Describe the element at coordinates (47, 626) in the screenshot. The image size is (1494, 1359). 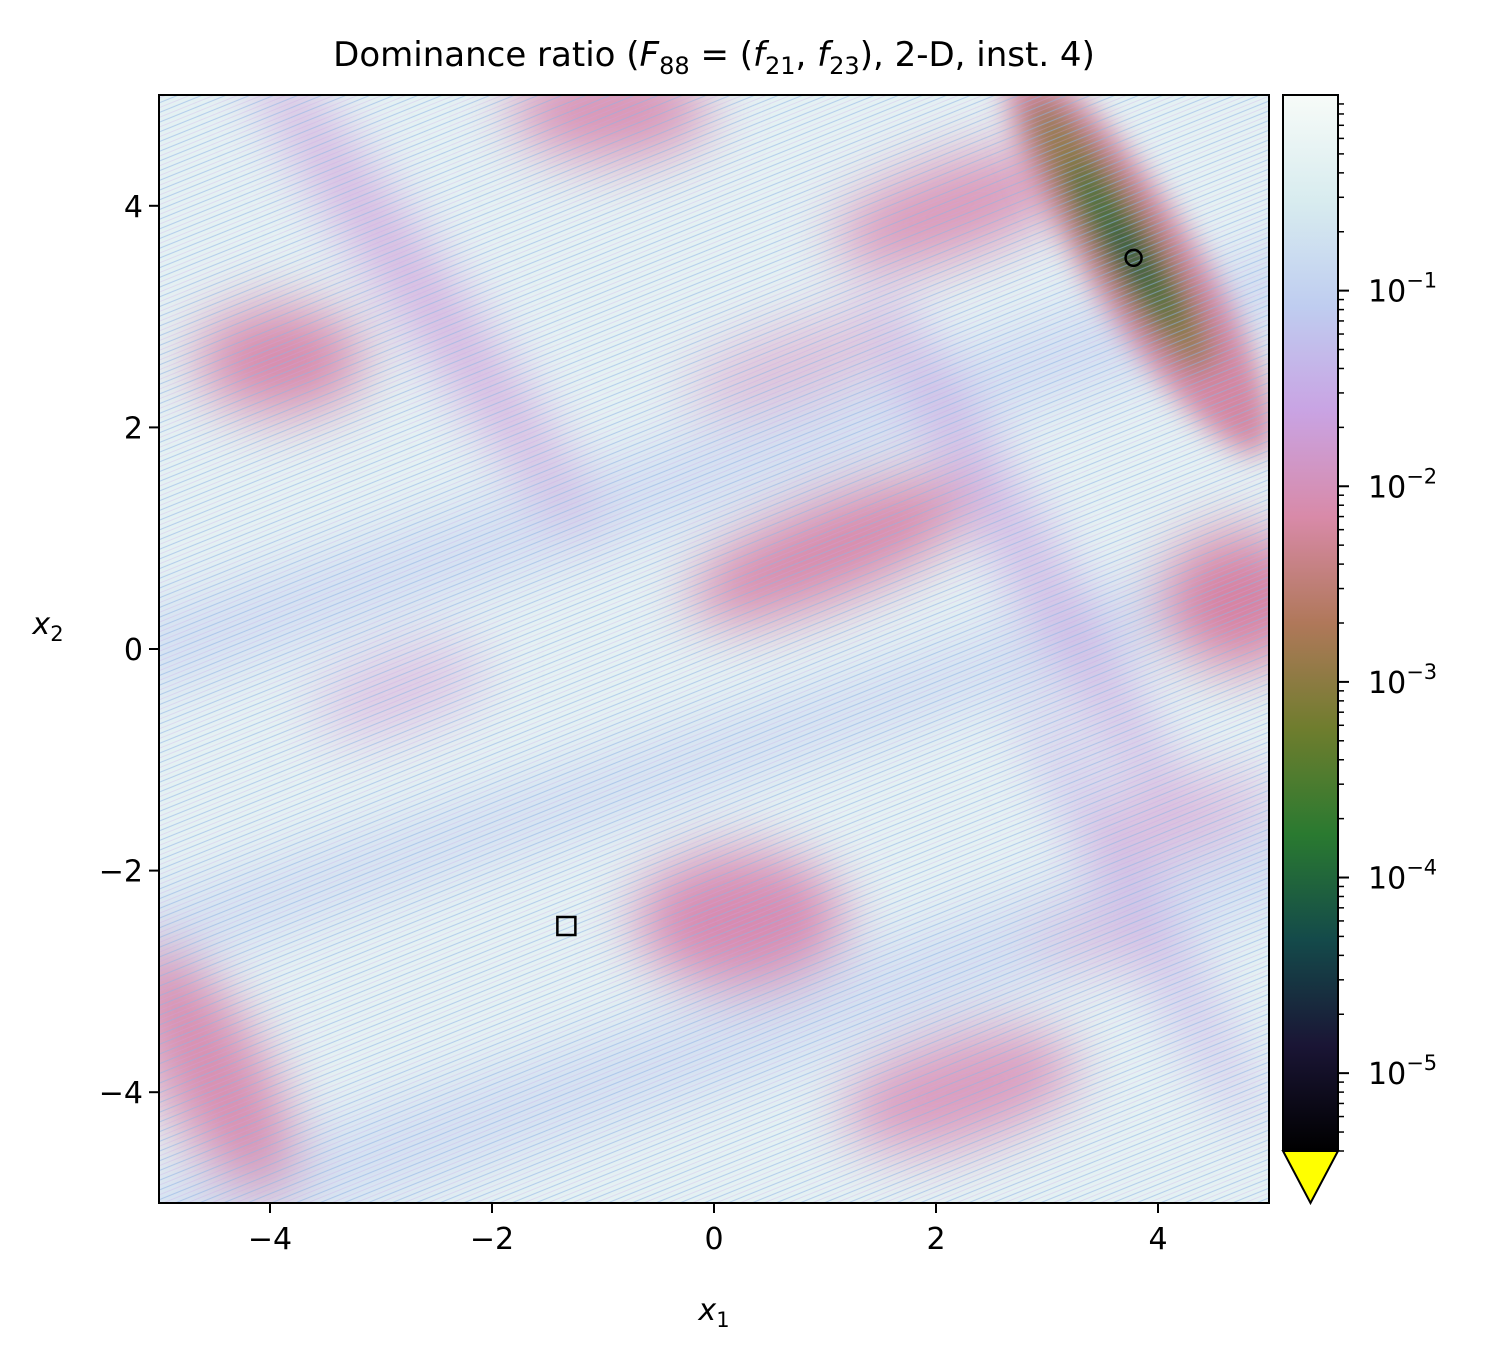
I see `y-axis-label: x2` at that location.